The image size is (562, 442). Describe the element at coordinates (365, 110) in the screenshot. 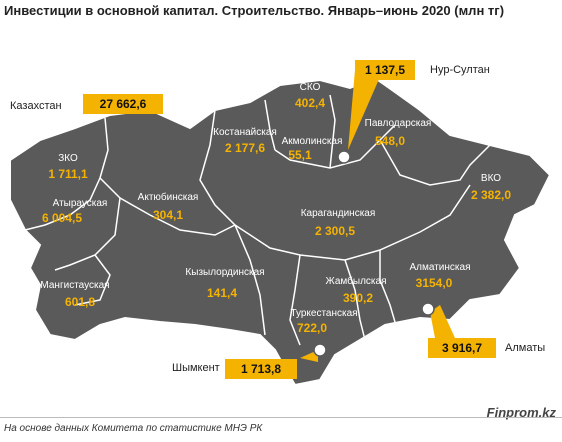

I see `nur-sultan-pointer` at that location.